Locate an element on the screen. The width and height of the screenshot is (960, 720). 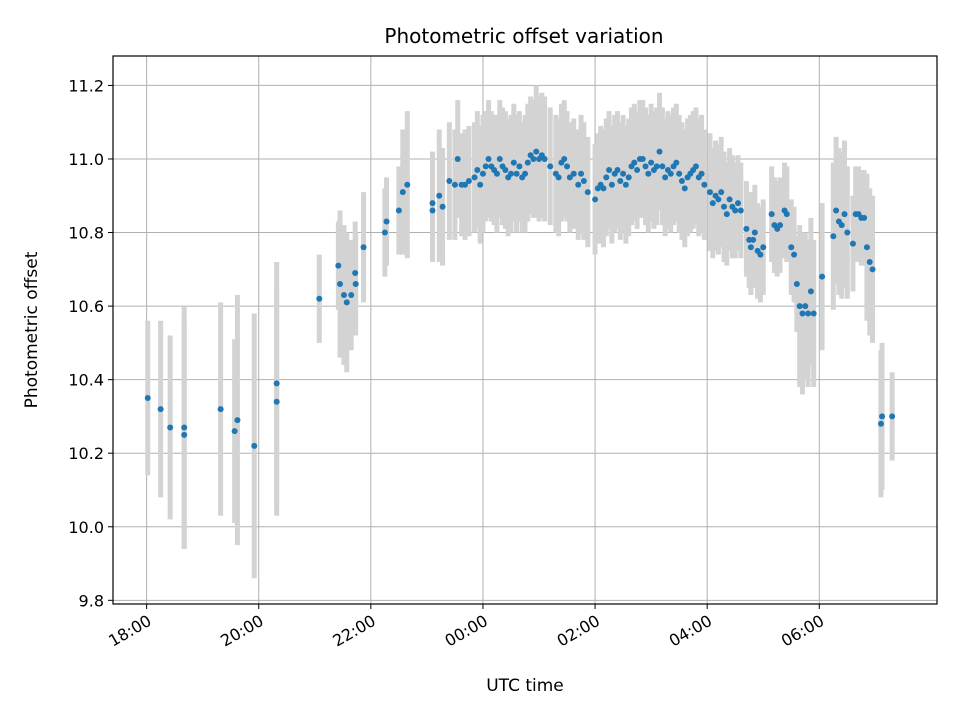
y-tick-label: 11.2 is located at coordinates (86, 85).